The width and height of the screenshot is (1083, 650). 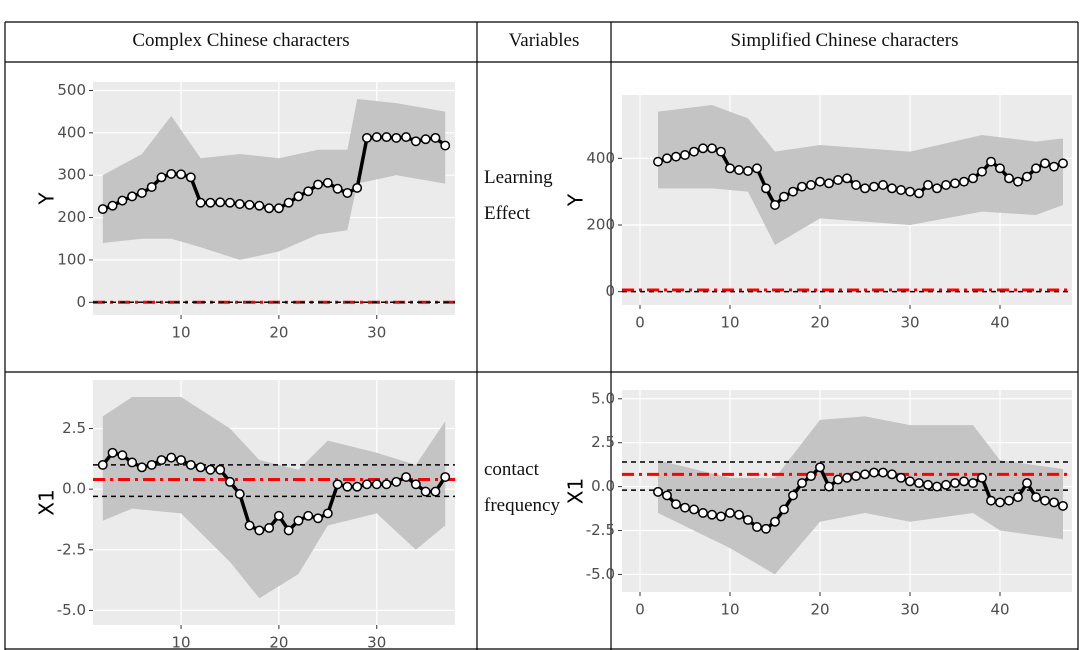 I want to click on variable-cell: contact frequency, so click(x=522, y=487).